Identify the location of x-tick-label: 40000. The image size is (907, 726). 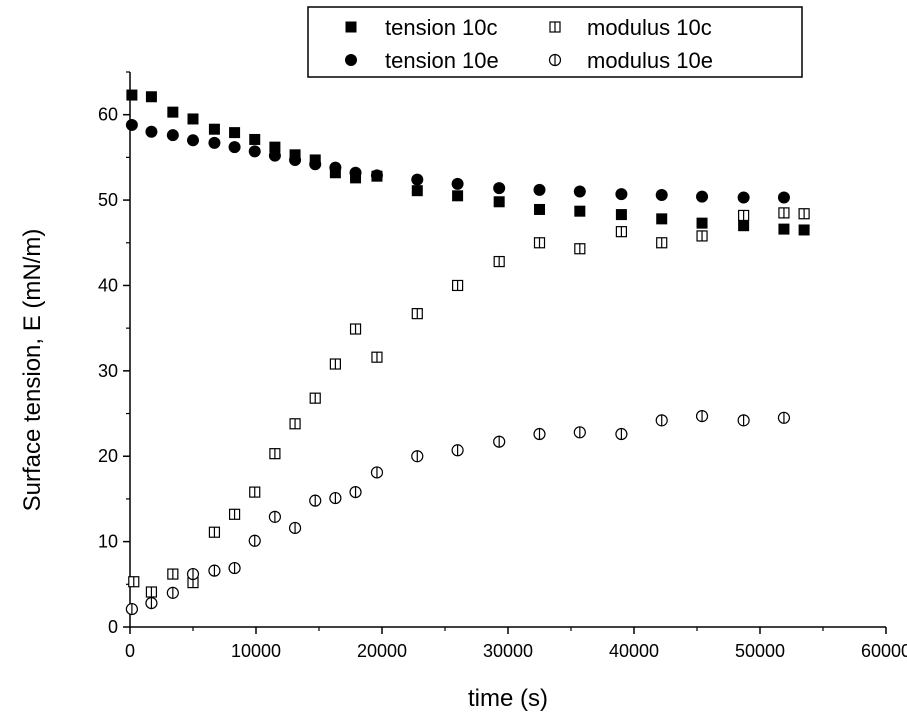
(634, 651).